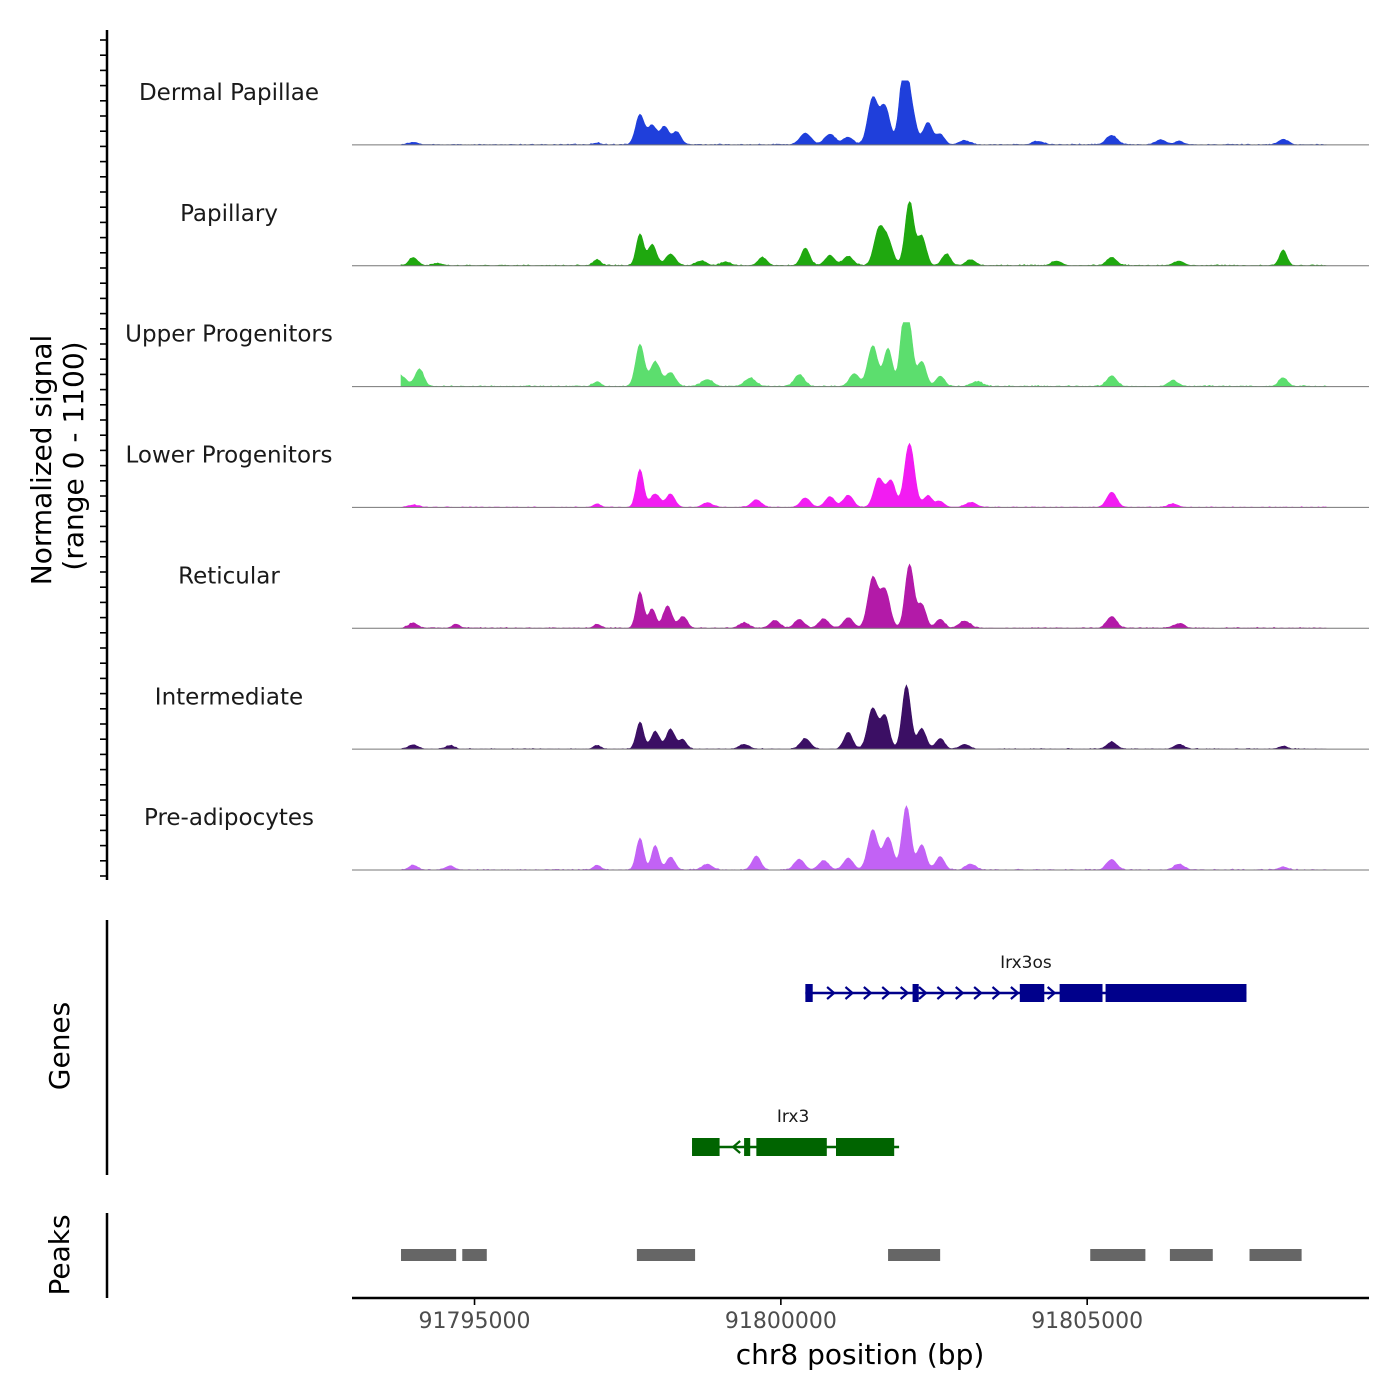 Image resolution: width=1400 pixels, height=1400 pixels. I want to click on x-axis-title: chr8 position (bp), so click(860, 1354).